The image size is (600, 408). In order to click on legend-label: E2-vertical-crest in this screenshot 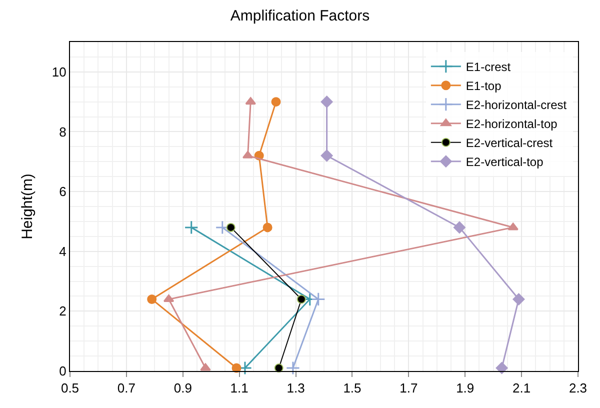, I will do `click(510, 143)`.